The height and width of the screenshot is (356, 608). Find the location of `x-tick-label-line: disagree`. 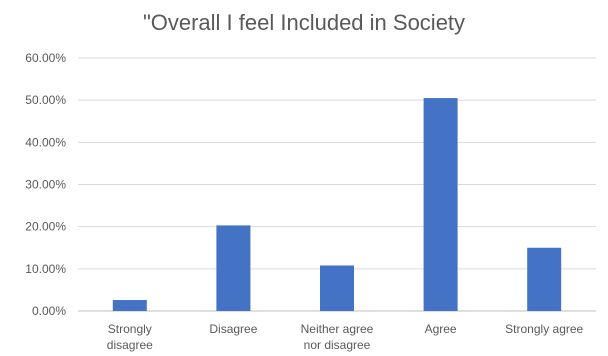

x-tick-label-line: disagree is located at coordinates (130, 345).